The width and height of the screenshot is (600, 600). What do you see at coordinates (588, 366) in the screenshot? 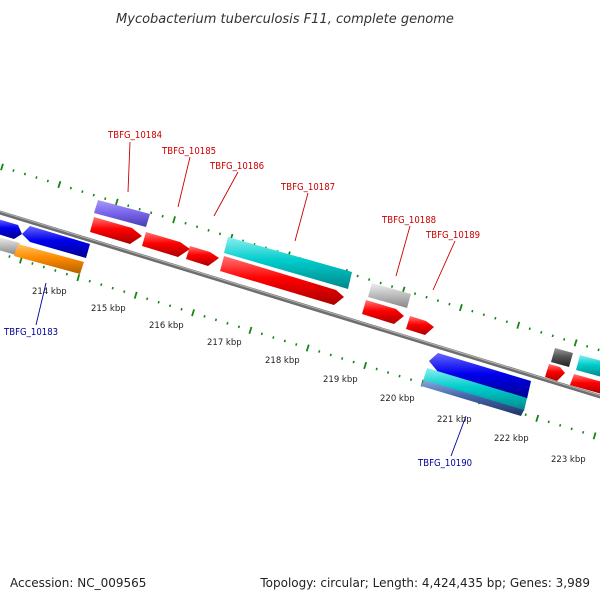
I see `feature-cyan-right` at bounding box center [588, 366].